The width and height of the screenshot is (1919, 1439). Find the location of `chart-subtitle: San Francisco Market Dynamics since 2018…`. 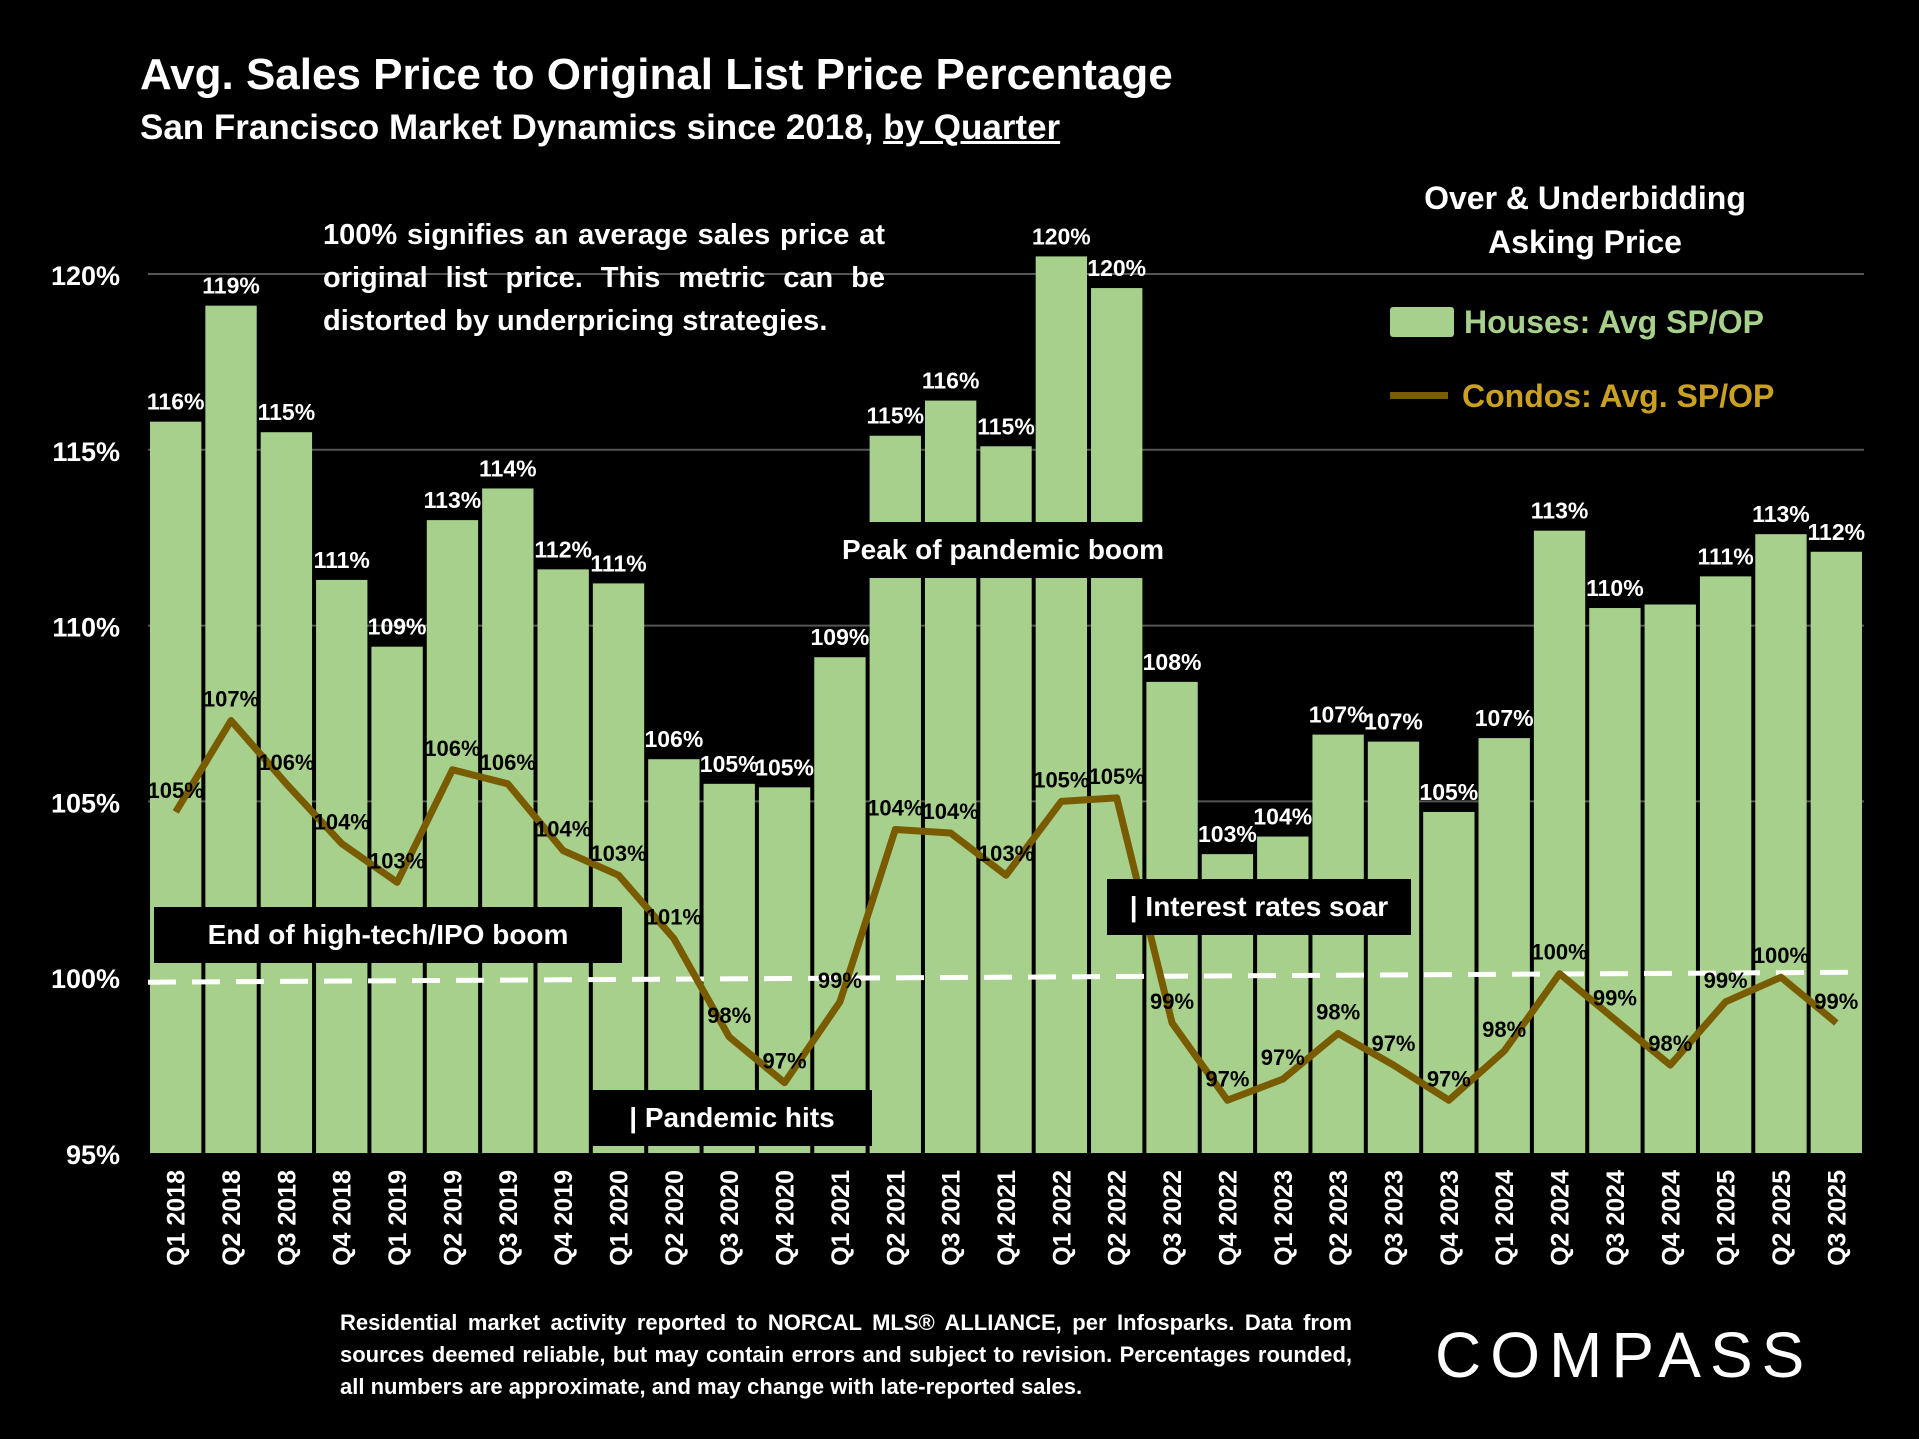

chart-subtitle: San Francisco Market Dynamics since 2018… is located at coordinates (600, 128).